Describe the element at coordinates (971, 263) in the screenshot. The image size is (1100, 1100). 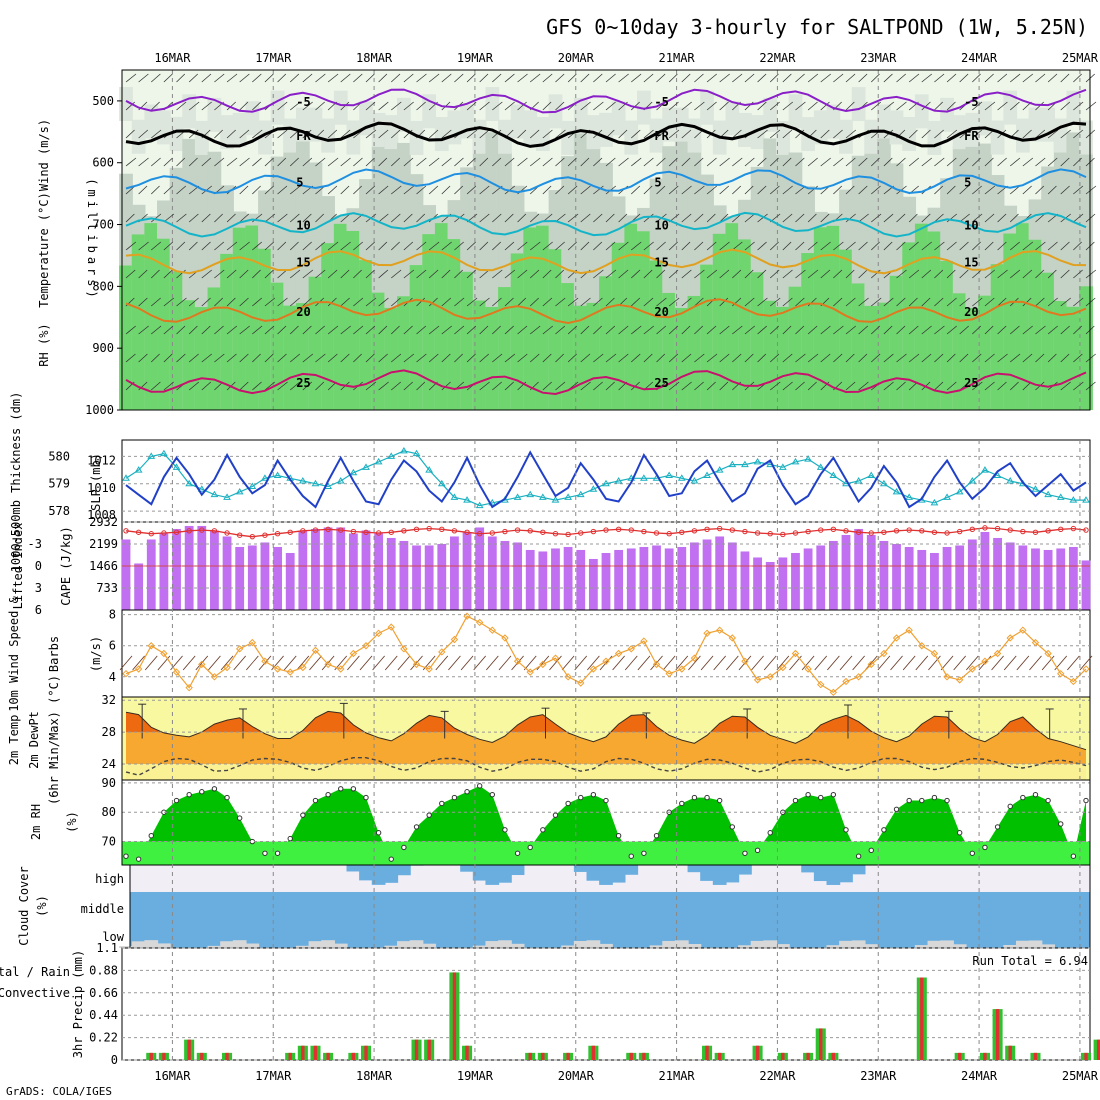
I see `isotherm-label: 15` at that location.